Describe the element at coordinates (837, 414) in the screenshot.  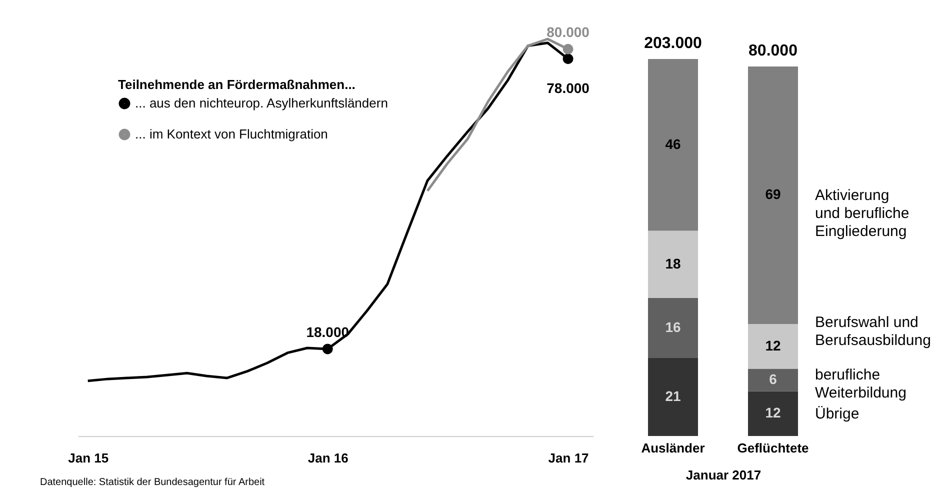
I see `series-label: Übrige` at that location.